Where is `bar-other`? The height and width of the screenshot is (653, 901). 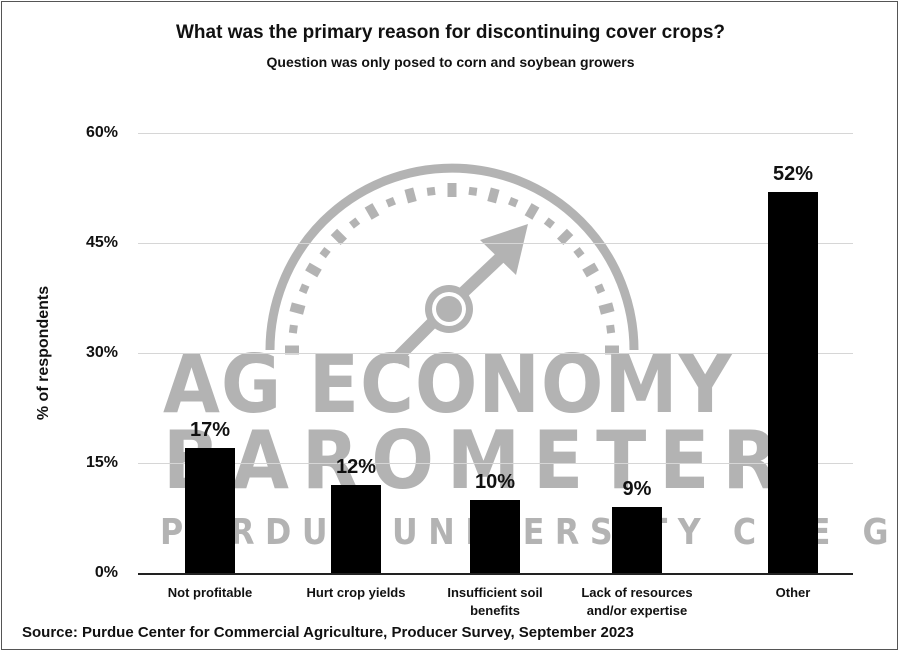 bar-other is located at coordinates (793, 382).